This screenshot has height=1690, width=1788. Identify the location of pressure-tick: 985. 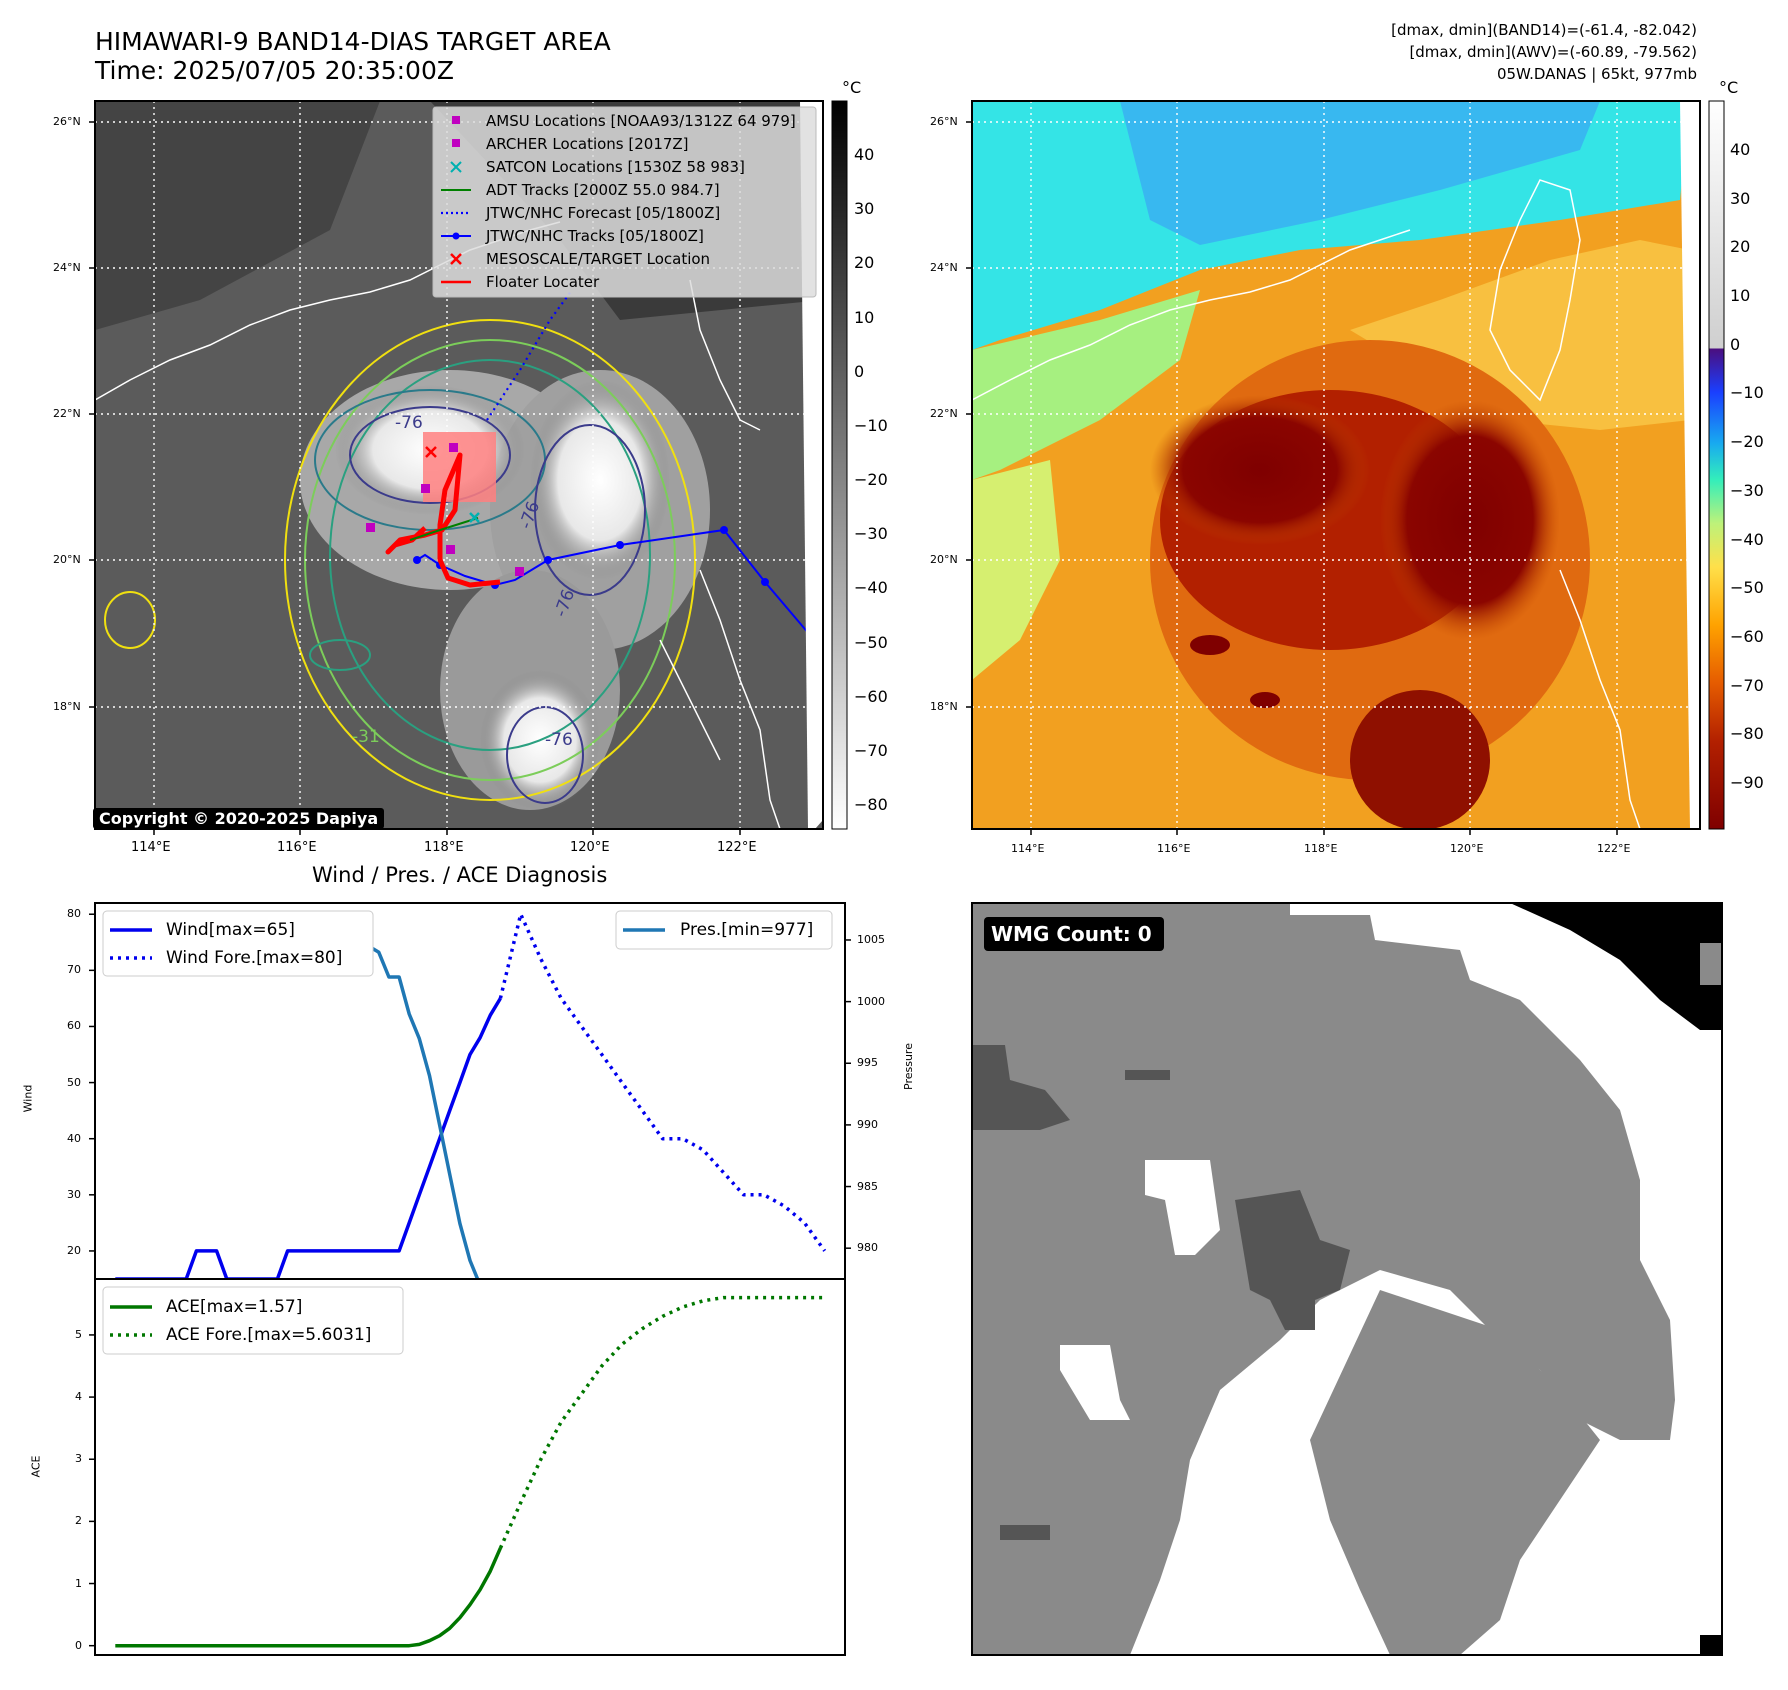
(867, 1186).